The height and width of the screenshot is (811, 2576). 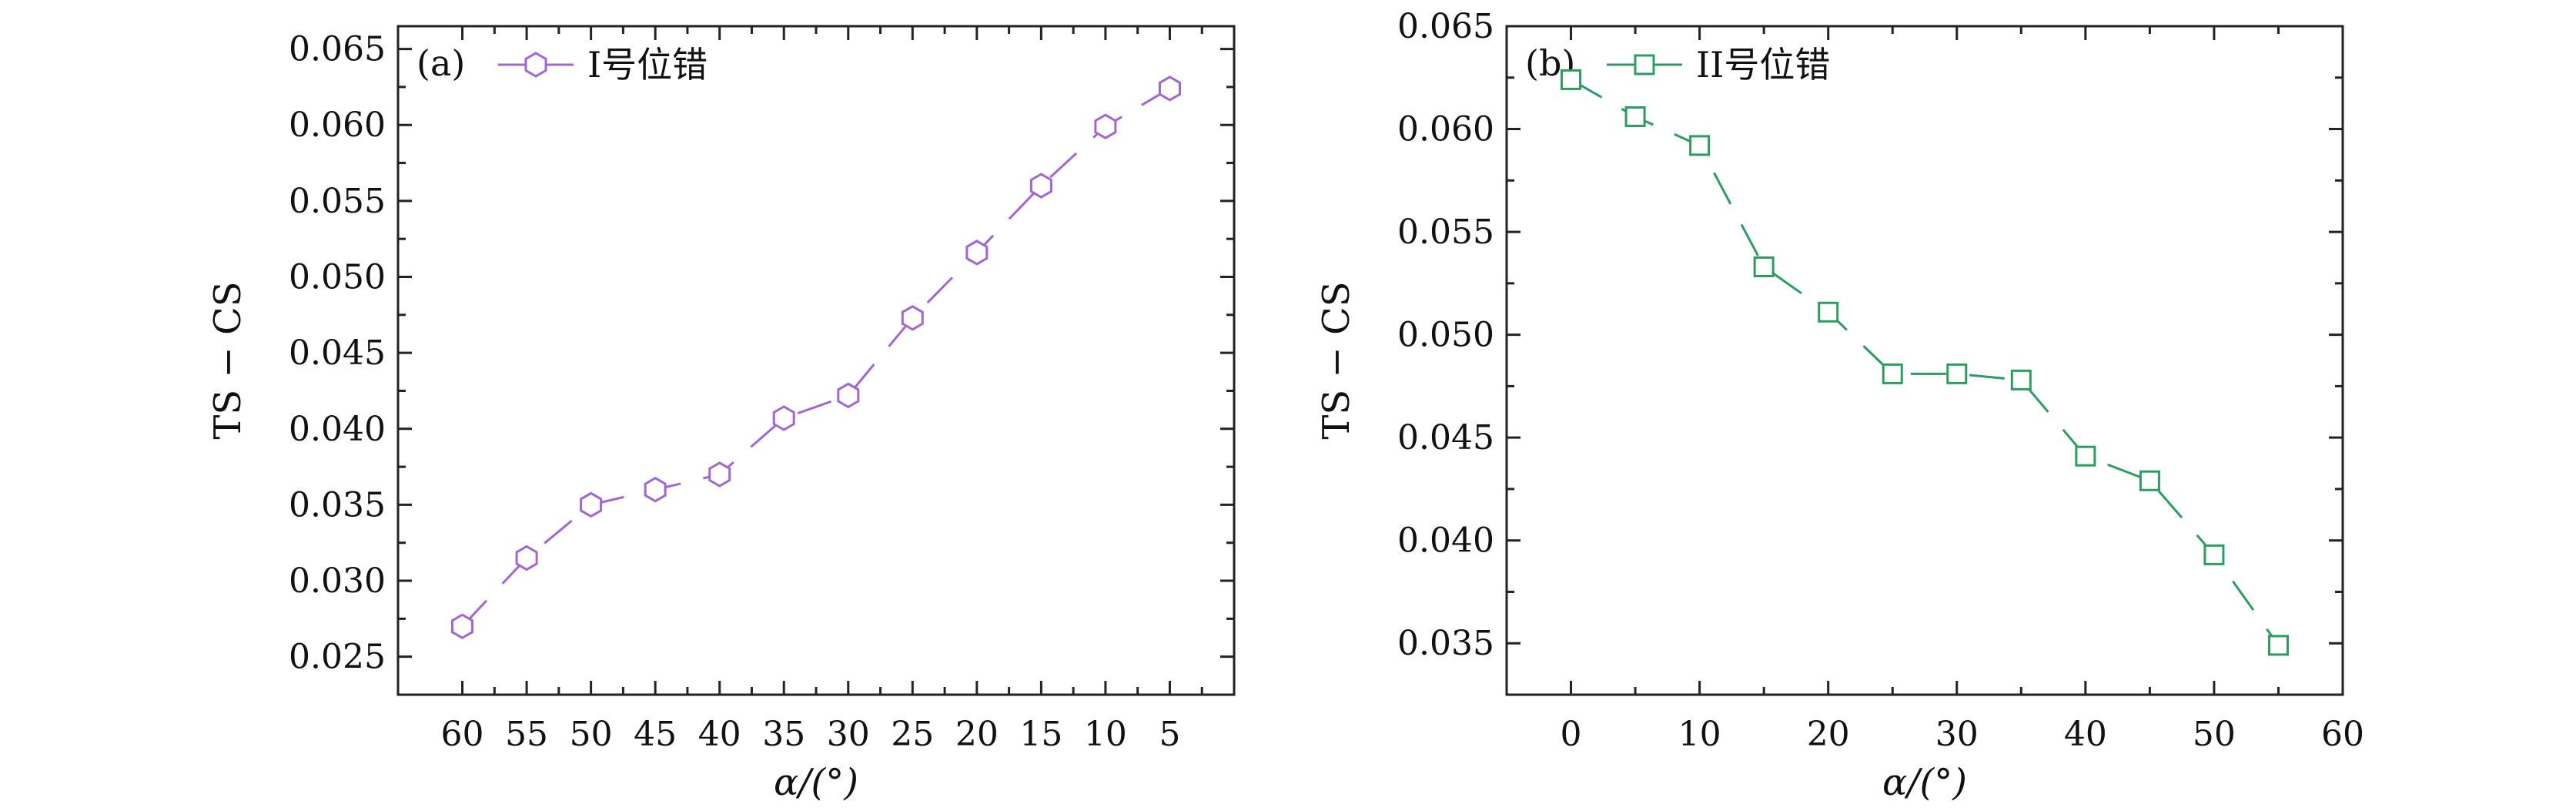 I want to click on panel-label: (a), so click(x=441, y=63).